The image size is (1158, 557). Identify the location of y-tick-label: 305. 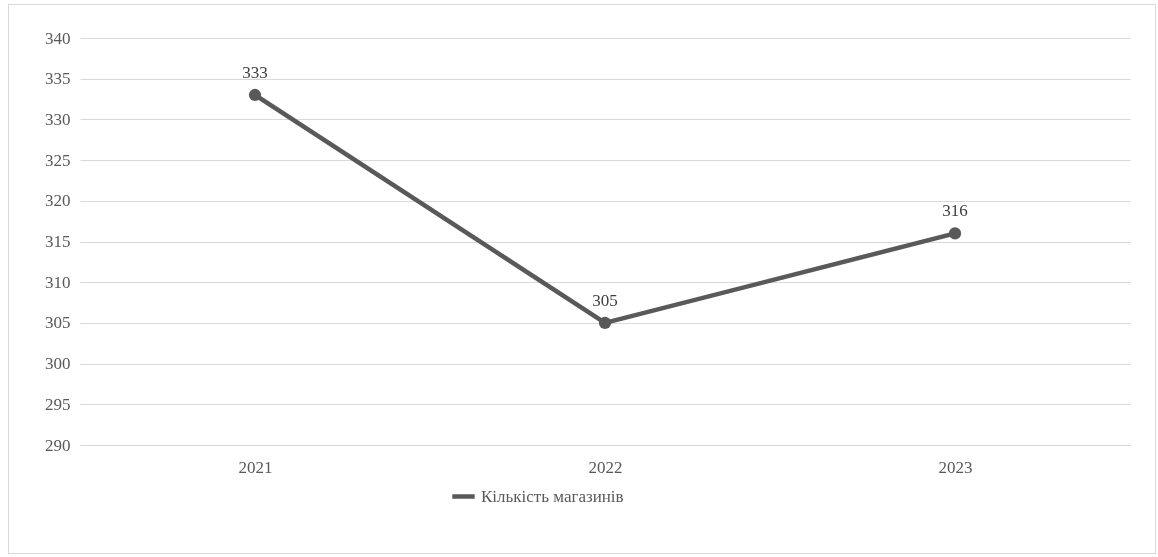
(58, 323).